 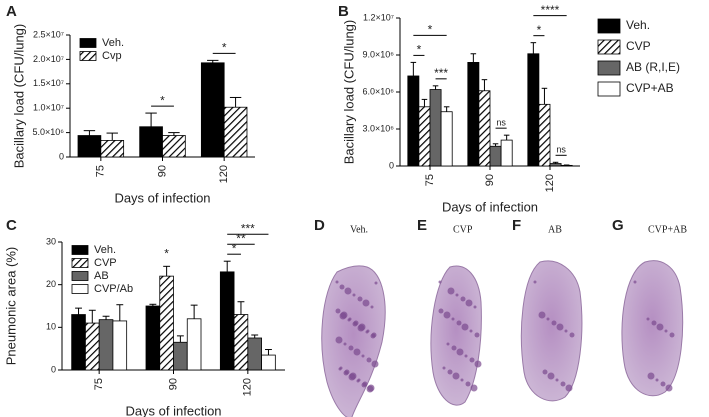 I want to click on y-tick-label: 10, so click(x=51, y=327).